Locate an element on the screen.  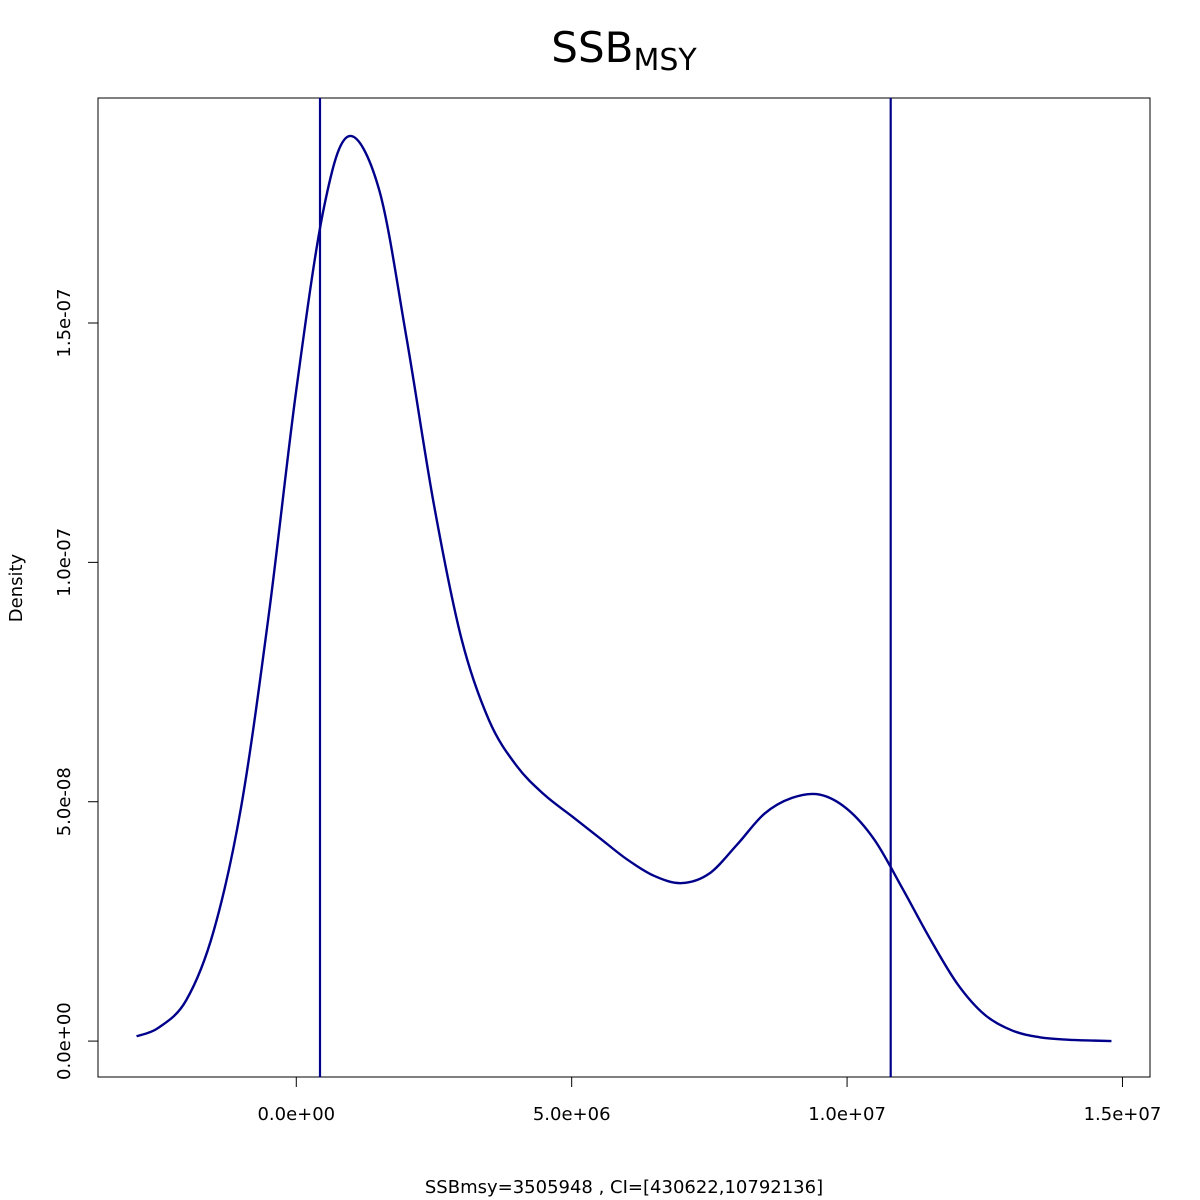
y-tick-label: 5.0e-08 is located at coordinates (64, 801).